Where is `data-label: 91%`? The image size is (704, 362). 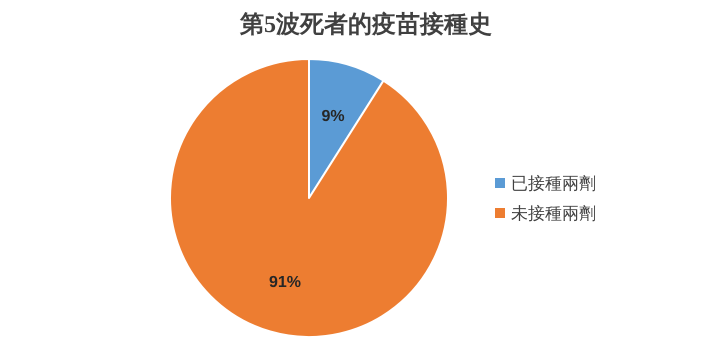 data-label: 91% is located at coordinates (284, 282).